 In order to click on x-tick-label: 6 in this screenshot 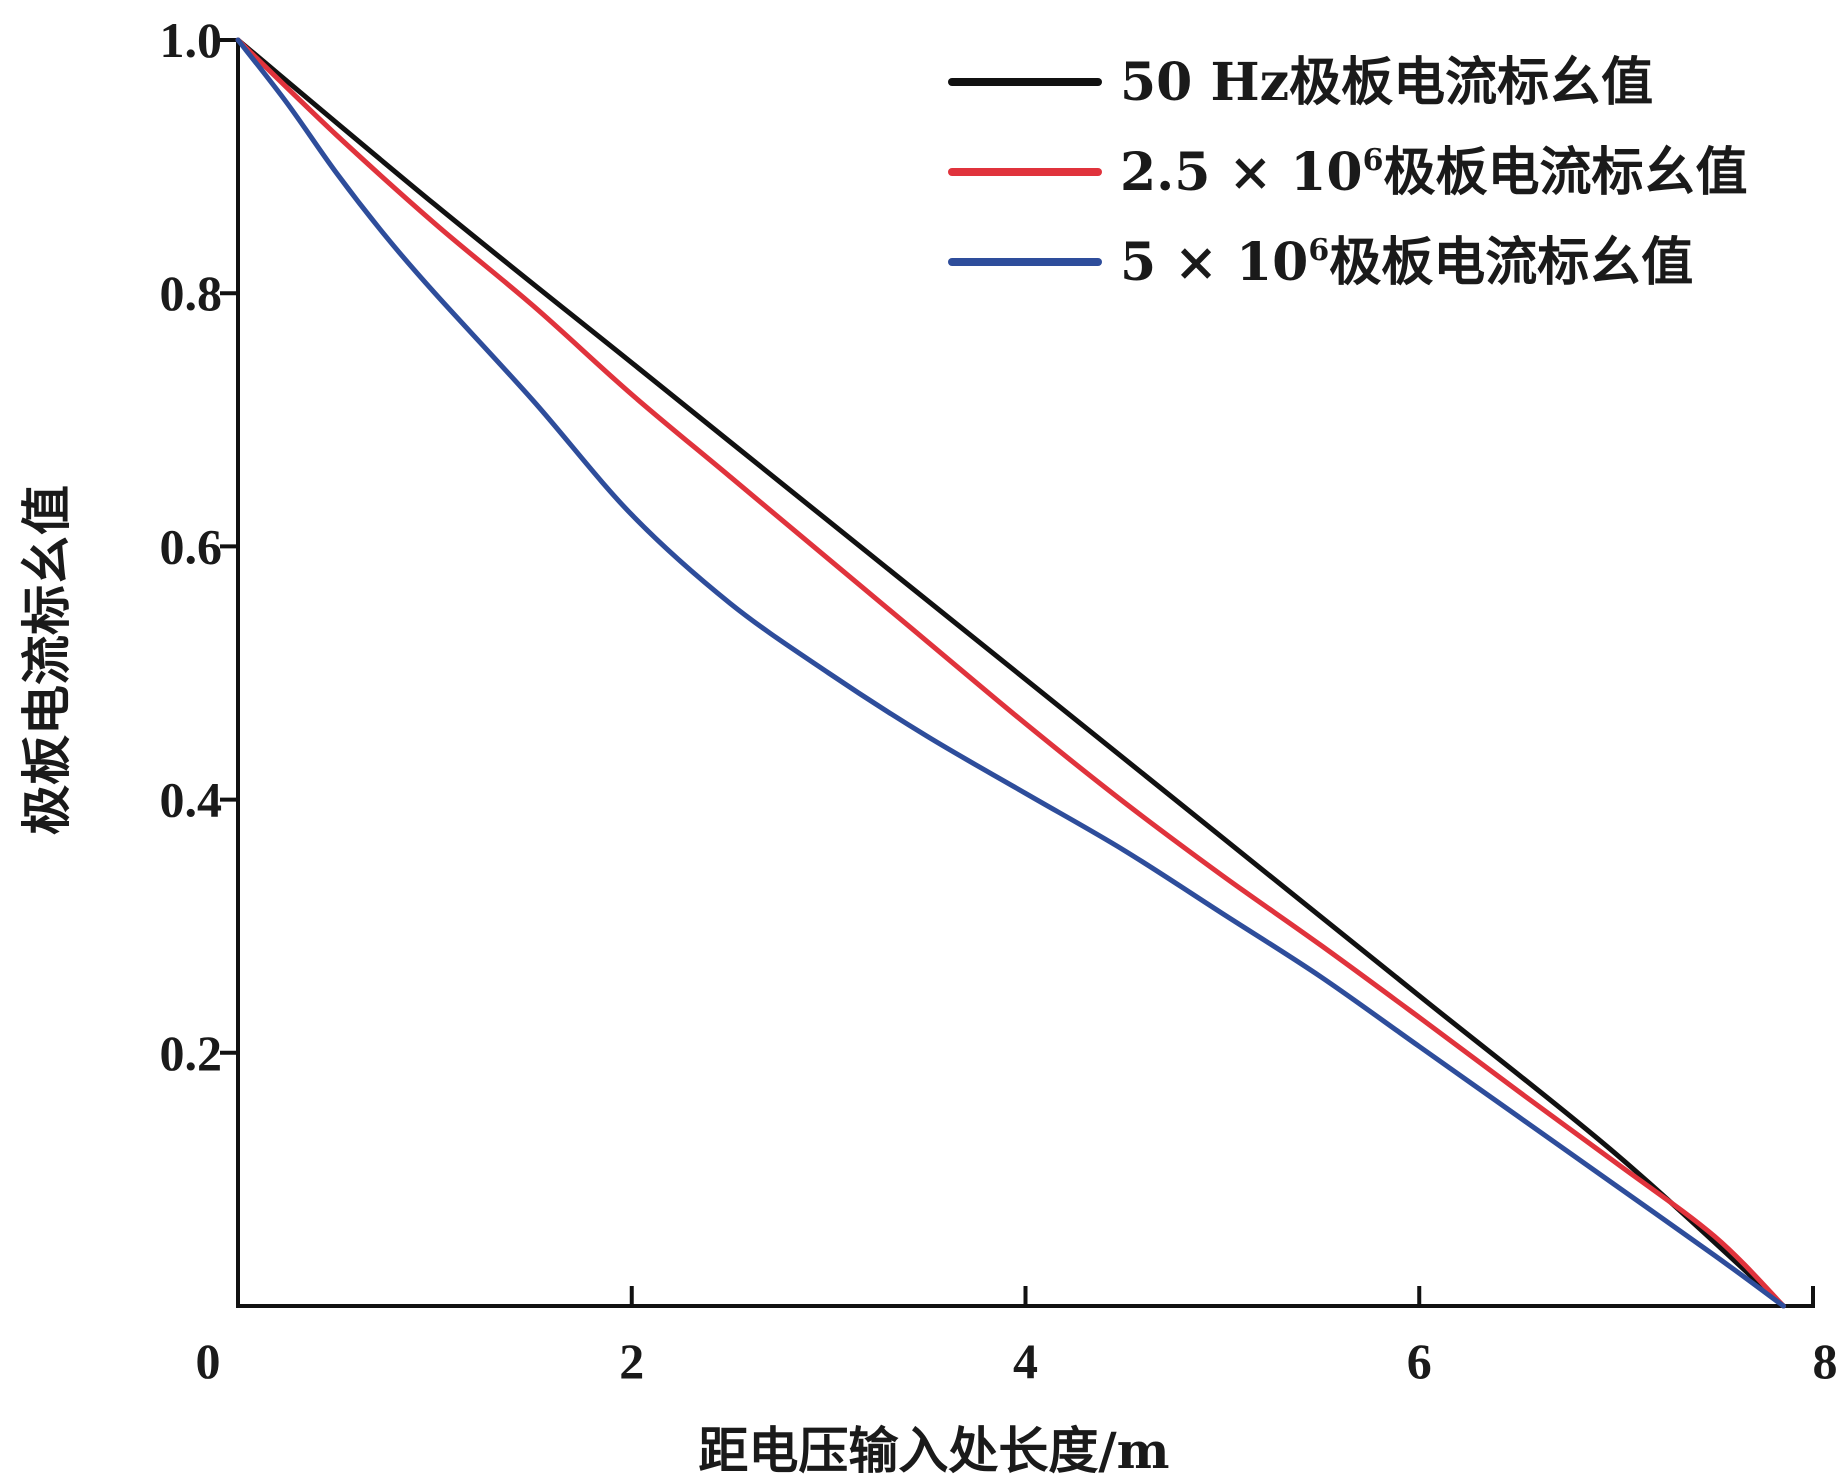, I will do `click(1419, 1361)`.